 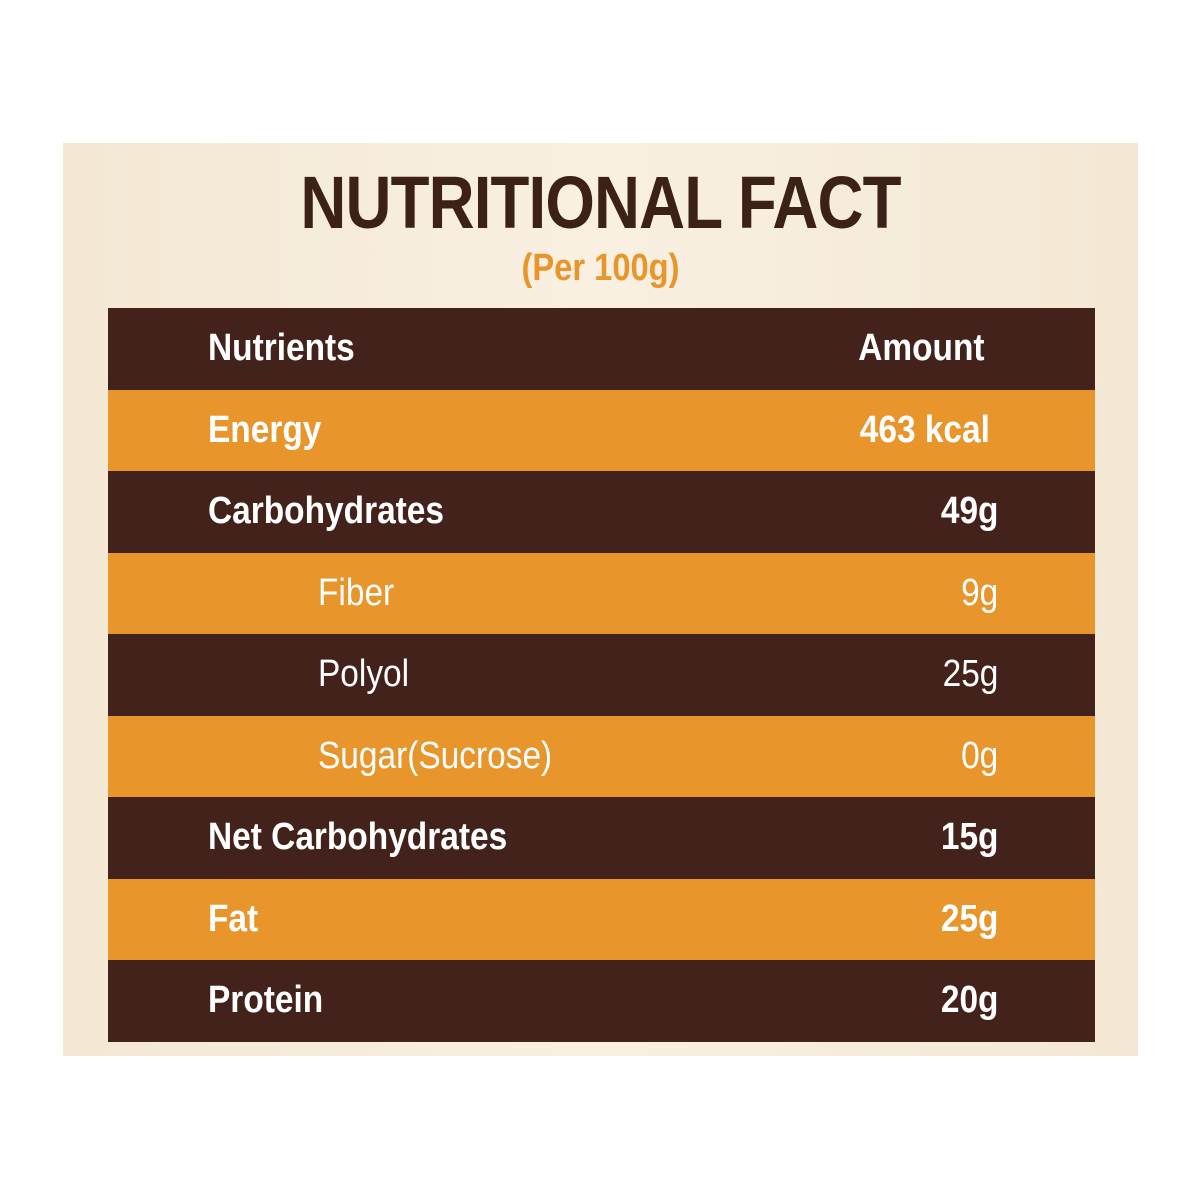 I want to click on nutrient-amount: 49g, so click(x=969, y=511).